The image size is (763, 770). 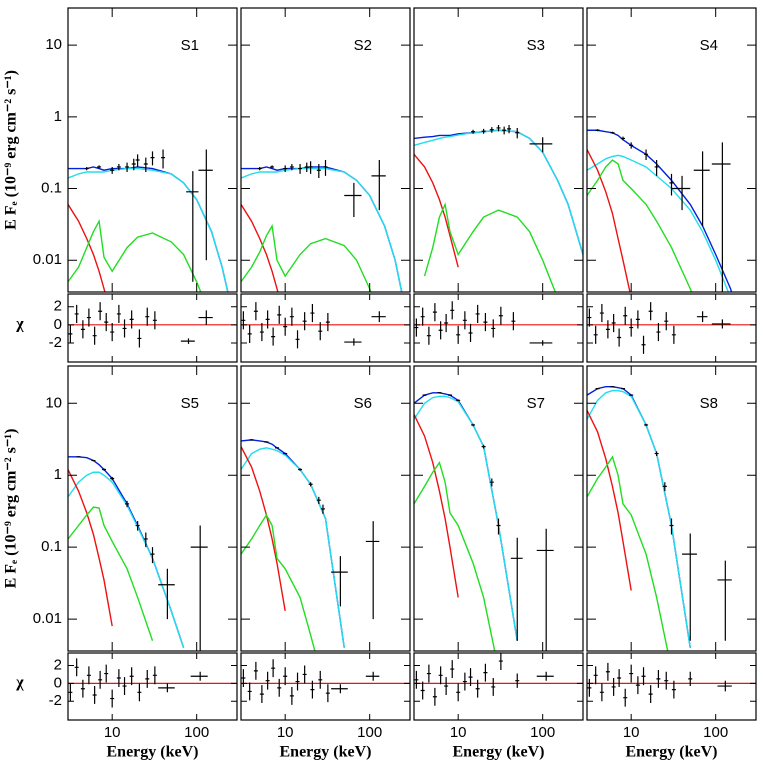 What do you see at coordinates (58, 116) in the screenshot?
I see `y-tick-label: 1` at bounding box center [58, 116].